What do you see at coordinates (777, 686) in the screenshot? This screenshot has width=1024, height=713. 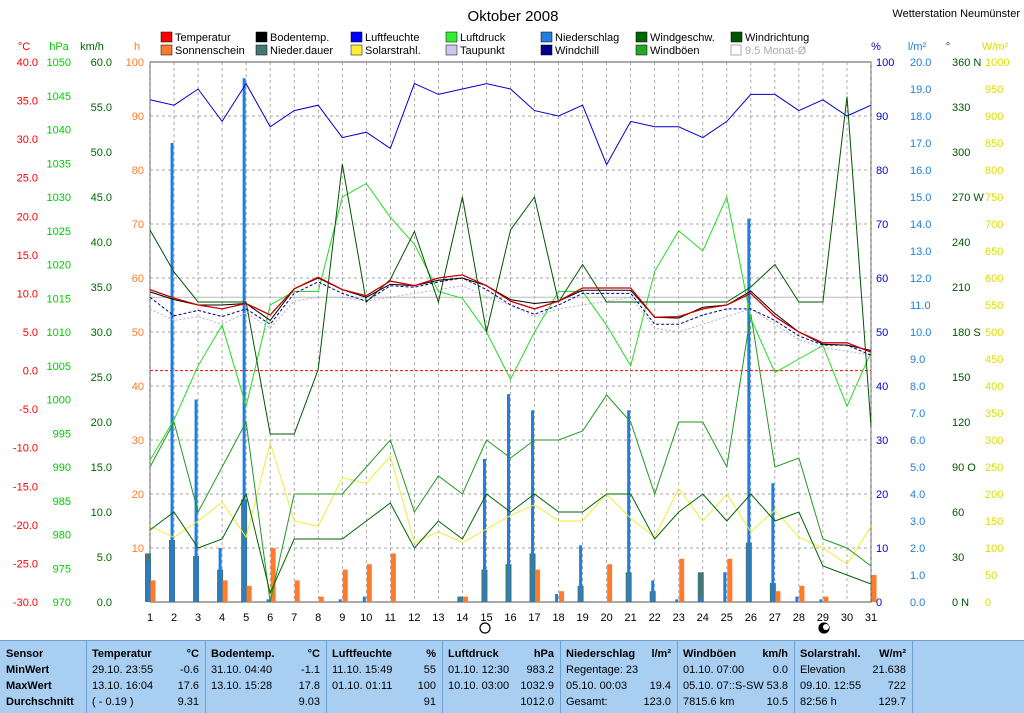 I see `summary-value: 53.8` at bounding box center [777, 686].